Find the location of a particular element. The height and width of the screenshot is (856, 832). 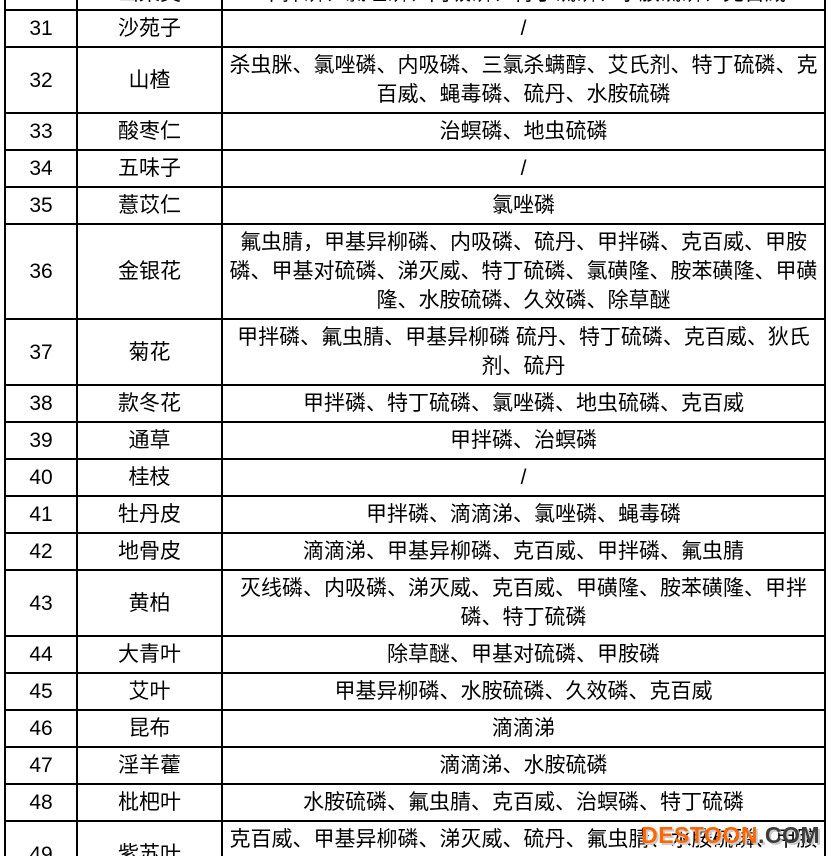

herb-name-cell: 菊花 is located at coordinates (149, 352).